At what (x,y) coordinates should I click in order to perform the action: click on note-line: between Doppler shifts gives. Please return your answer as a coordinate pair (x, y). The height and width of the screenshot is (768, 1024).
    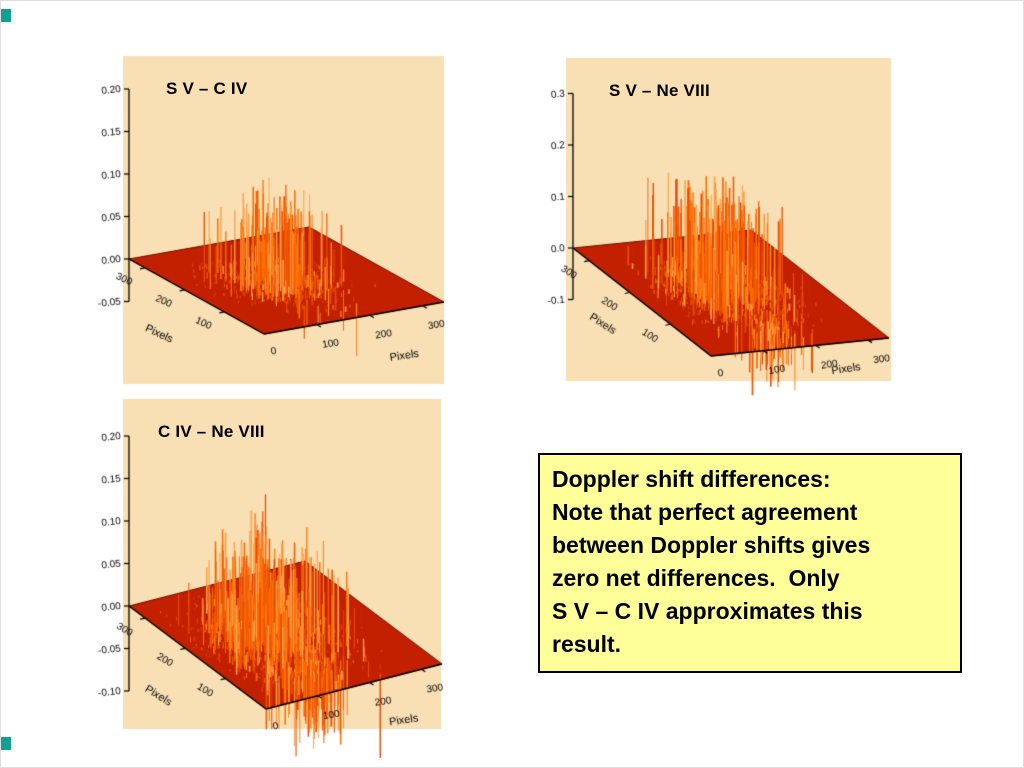
    Looking at the image, I should click on (711, 545).